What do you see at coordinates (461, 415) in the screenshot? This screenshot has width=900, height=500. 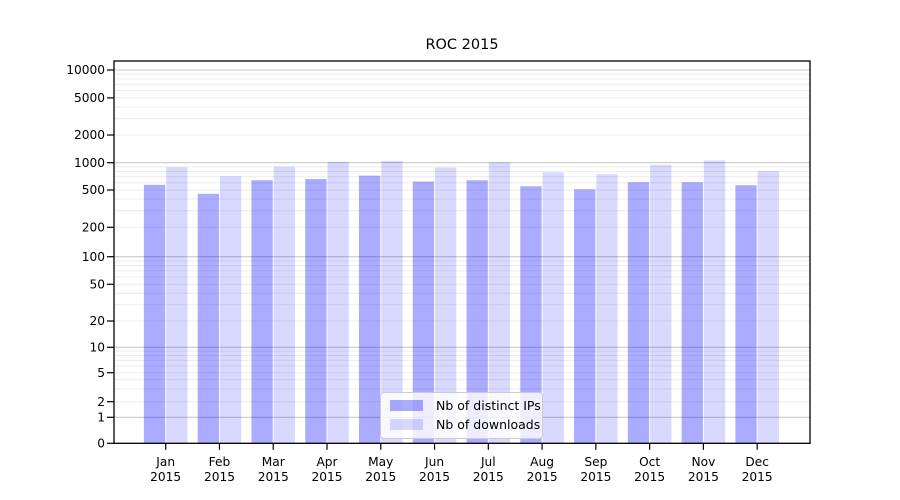 I see `legend: Nb of distinct IPs Nb of downloads` at bounding box center [461, 415].